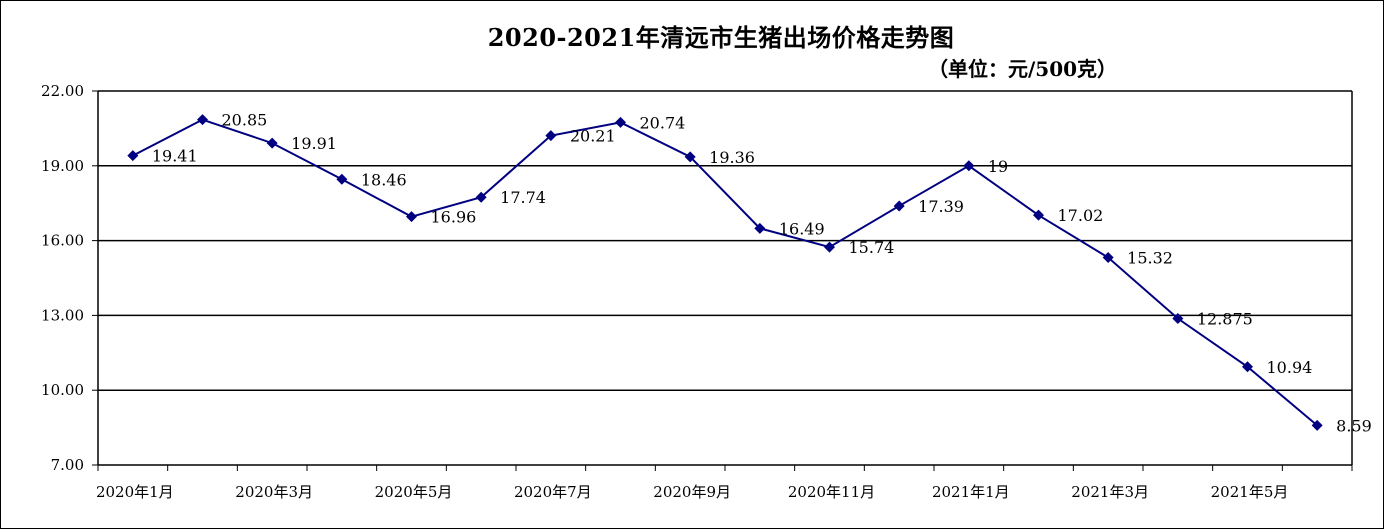 The width and height of the screenshot is (1384, 529). Describe the element at coordinates (175, 156) in the screenshot. I see `data-label: 19.41` at that location.